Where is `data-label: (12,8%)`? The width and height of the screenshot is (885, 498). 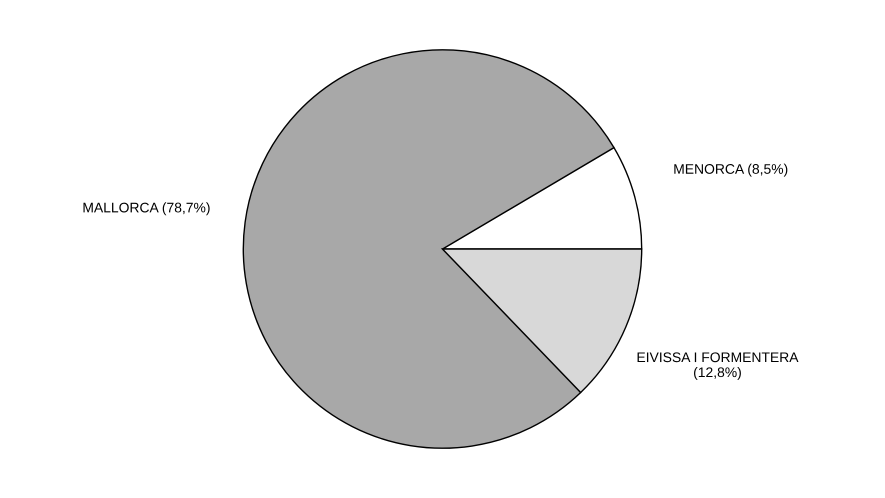 data-label: (12,8%) is located at coordinates (717, 373).